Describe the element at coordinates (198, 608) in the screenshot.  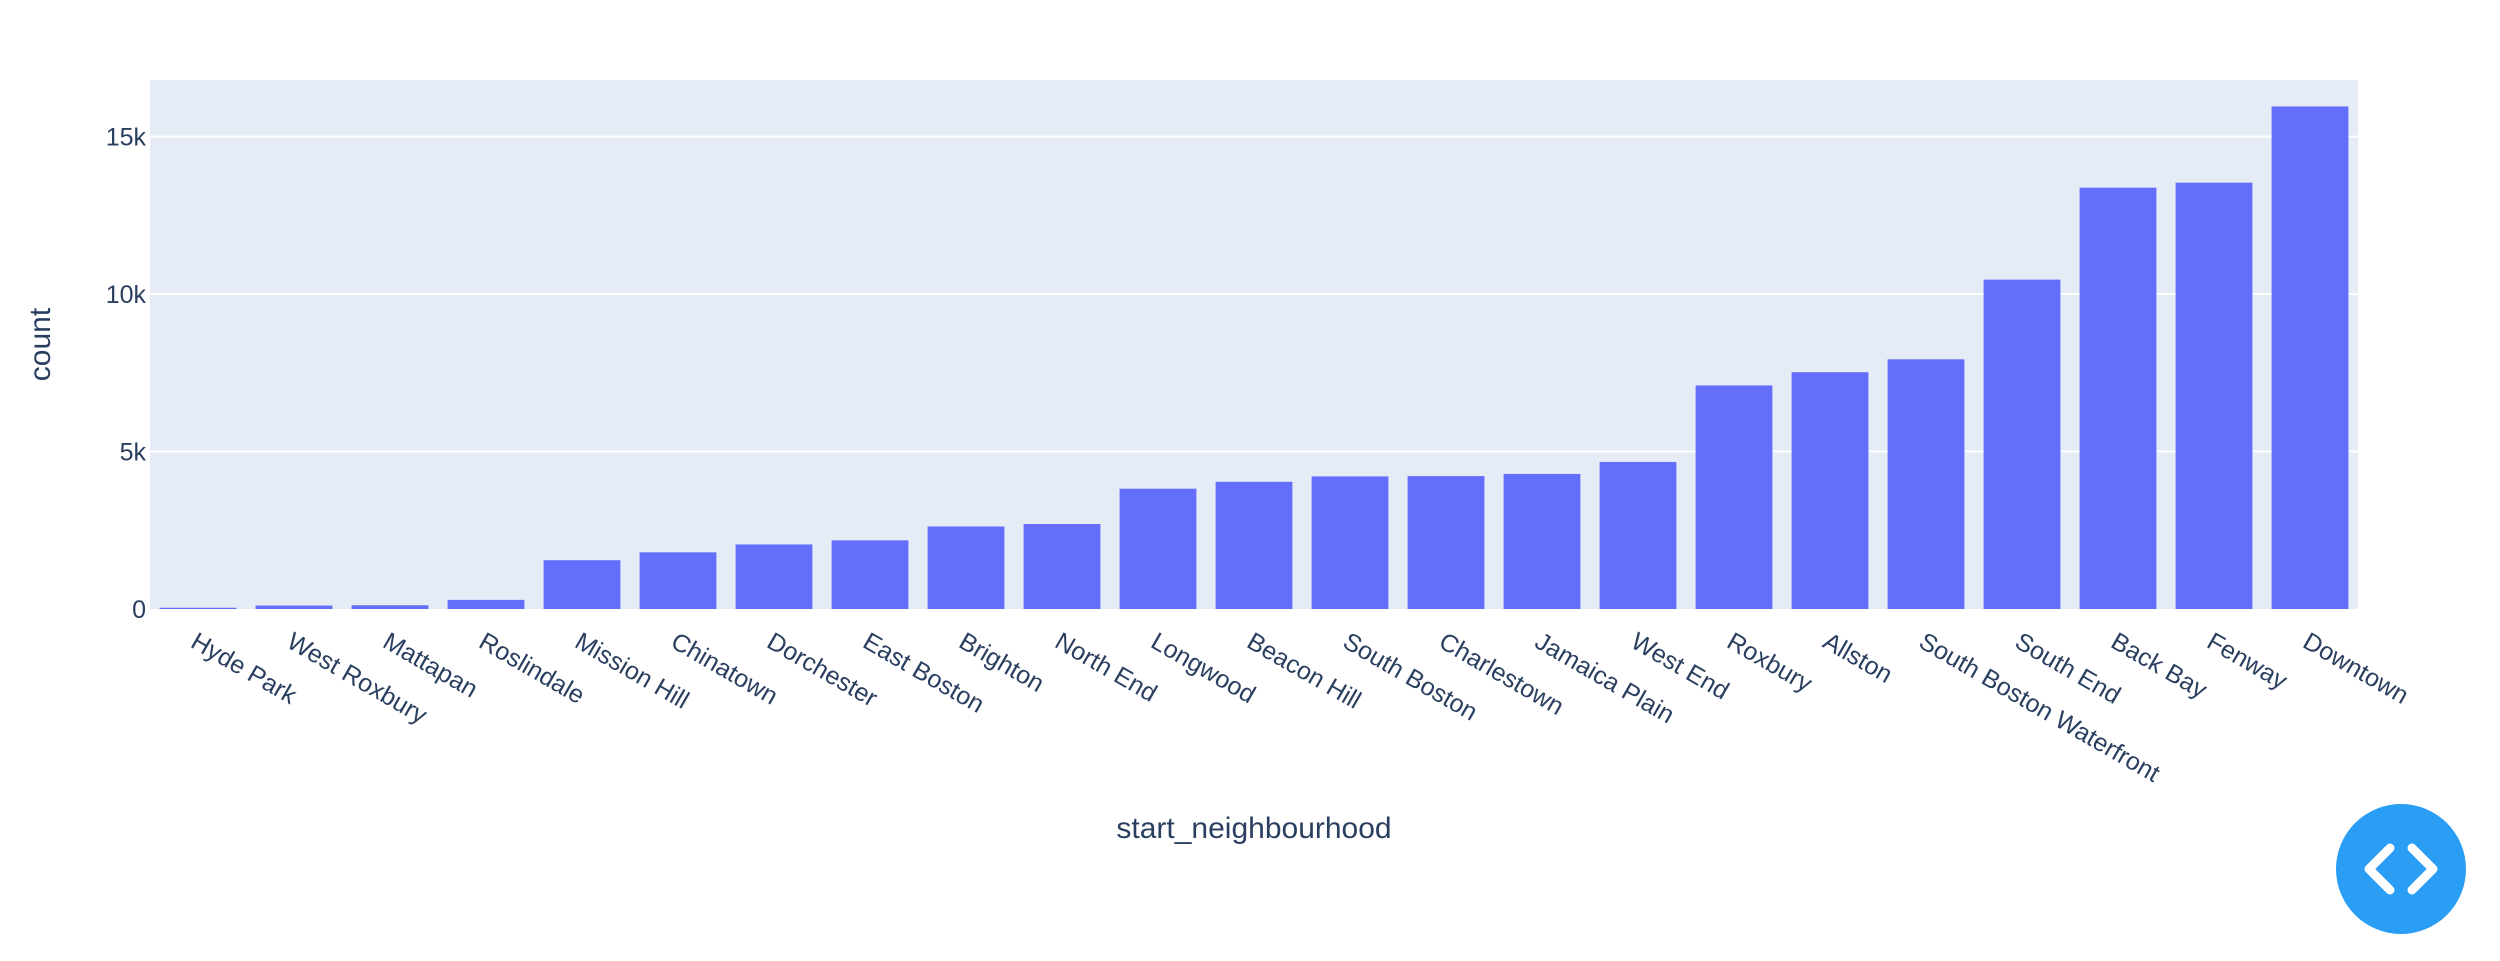
I see `bar-hyde-park` at that location.